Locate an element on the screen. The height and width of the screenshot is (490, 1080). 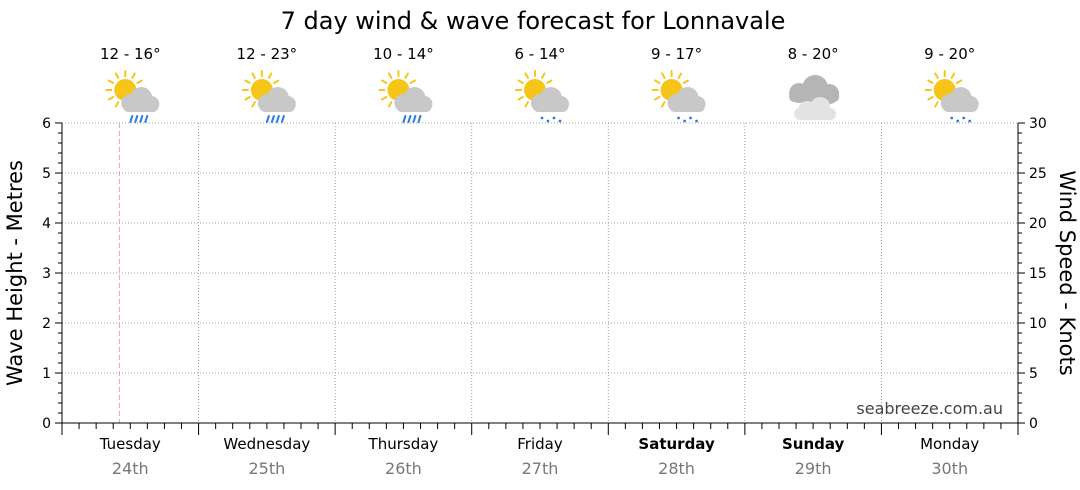
left-tick-label: 1 is located at coordinates (46, 374).